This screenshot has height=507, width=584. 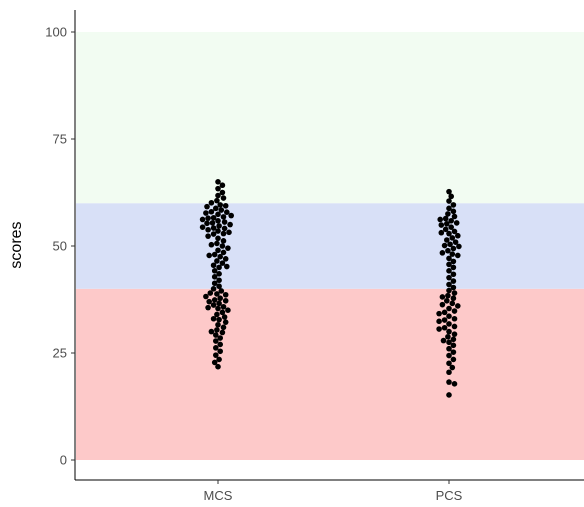 I want to click on x-tick-label: PCS, so click(x=449, y=495).